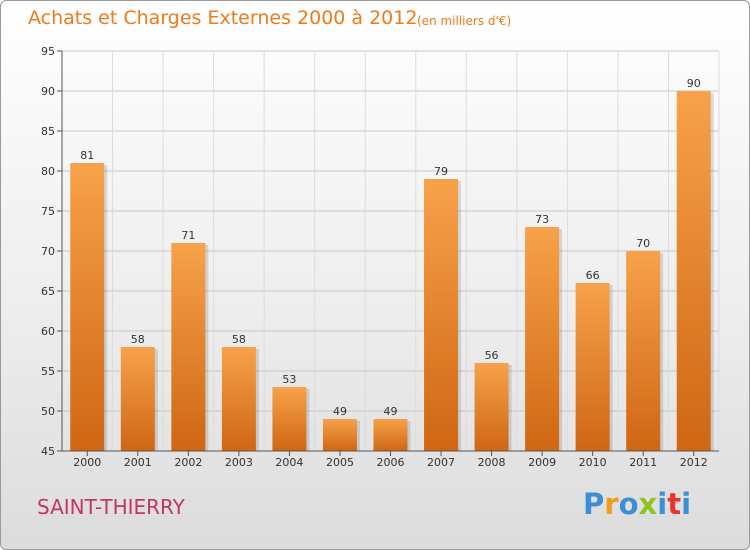  What do you see at coordinates (289, 379) in the screenshot?
I see `data-label: 53` at bounding box center [289, 379].